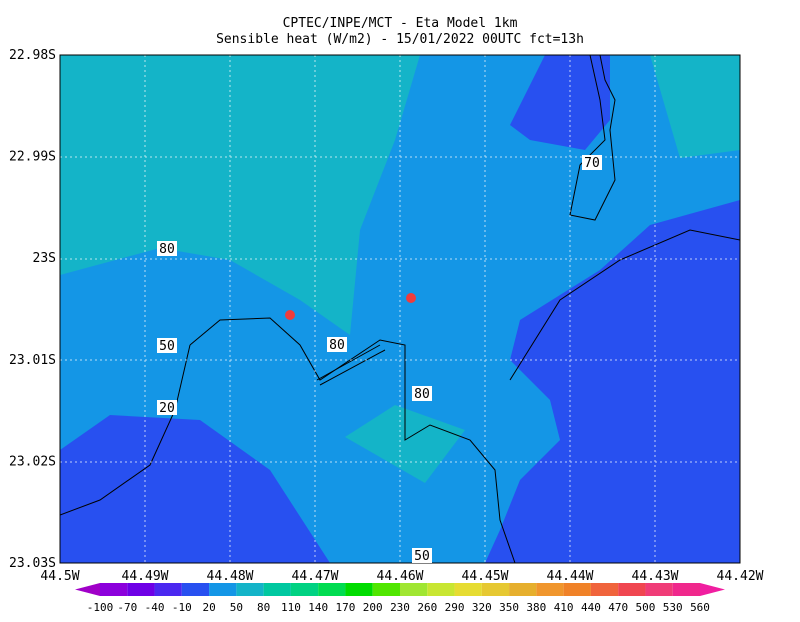 This screenshot has height=622, width=800. What do you see at coordinates (400, 23) in the screenshot?
I see `title: CPTEC/INPE/MCT - Eta Model 1km` at bounding box center [400, 23].